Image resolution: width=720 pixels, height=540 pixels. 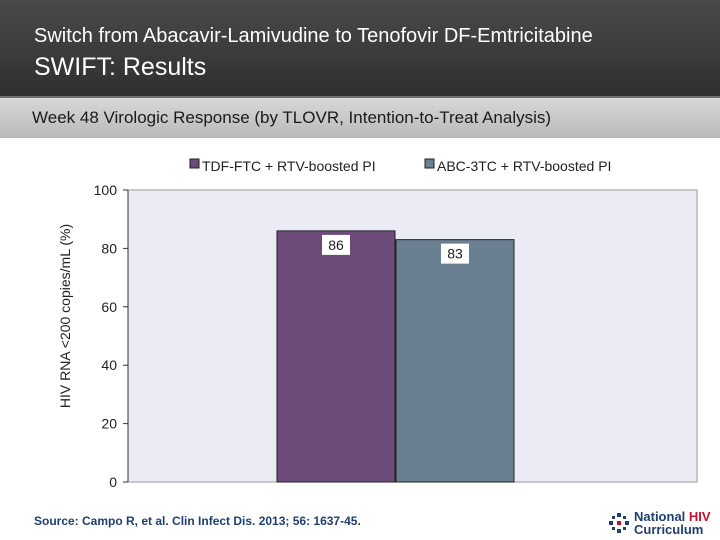 What do you see at coordinates (120, 67) in the screenshot?
I see `slide-title: SWIFT: Results` at bounding box center [120, 67].